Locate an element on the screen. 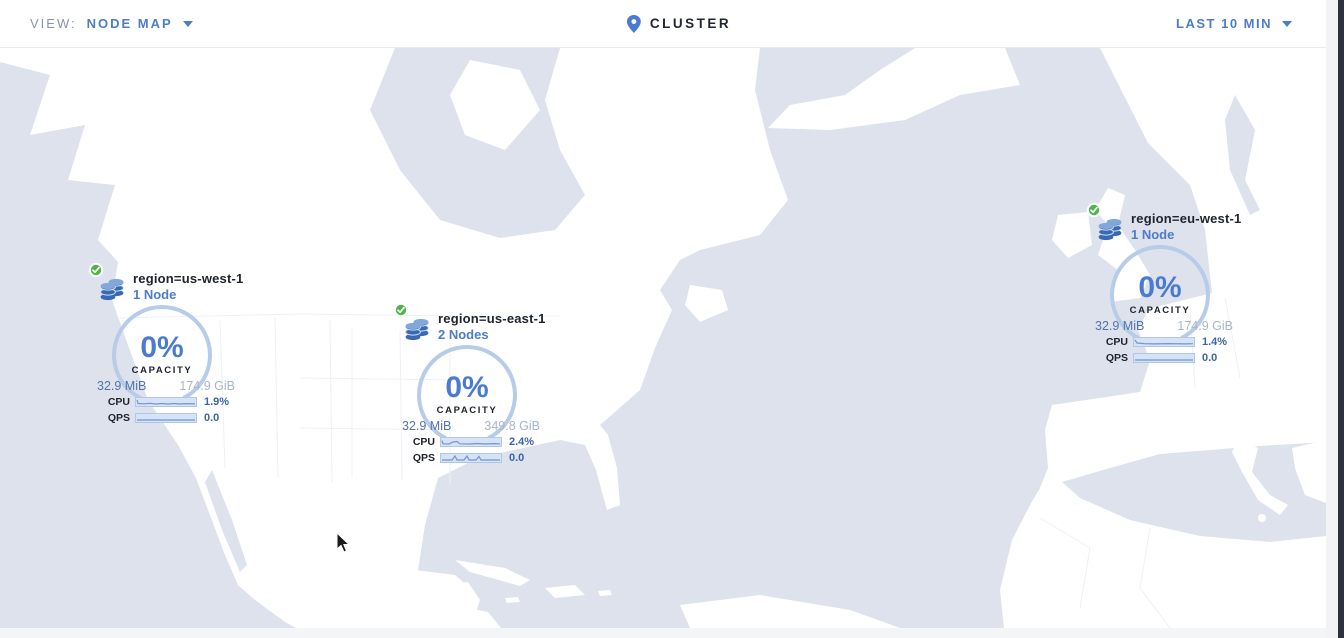  cluster-label: CLUSTER is located at coordinates (690, 23).